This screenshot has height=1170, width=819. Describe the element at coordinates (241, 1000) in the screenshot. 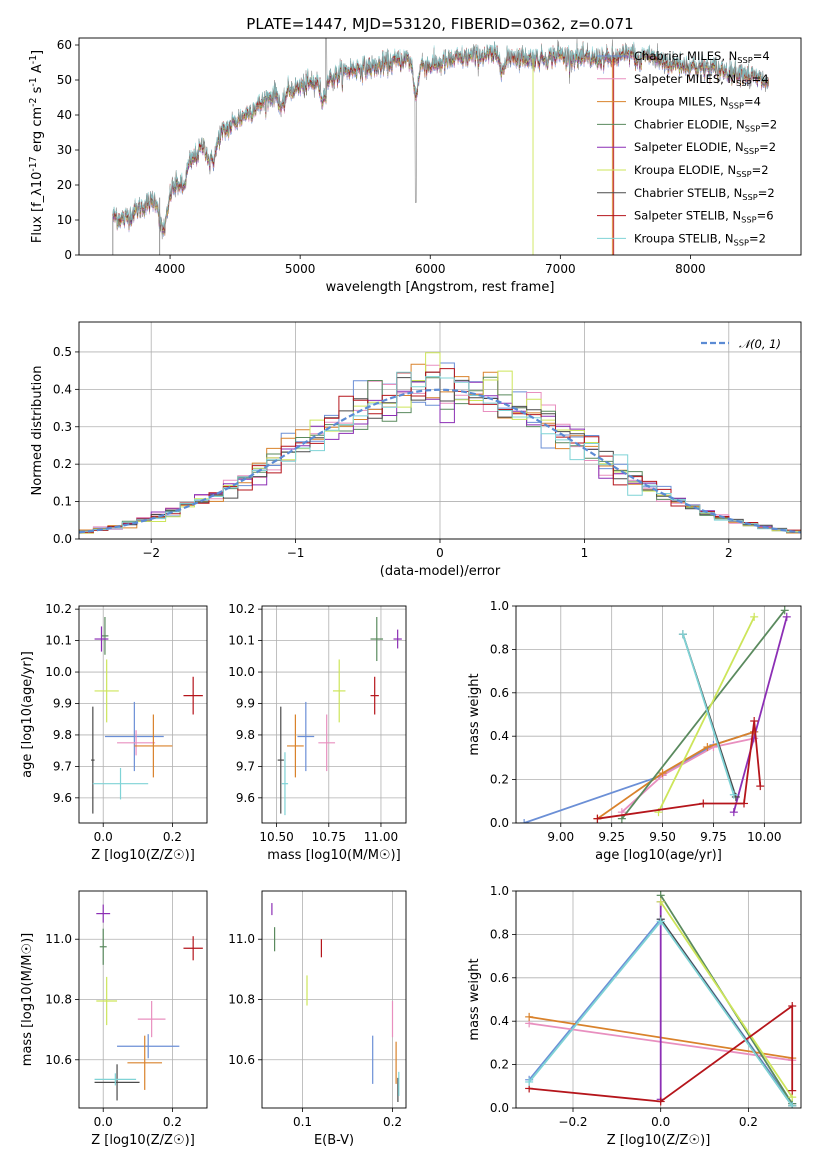

I see `y-tick-label: 10.8` at that location.